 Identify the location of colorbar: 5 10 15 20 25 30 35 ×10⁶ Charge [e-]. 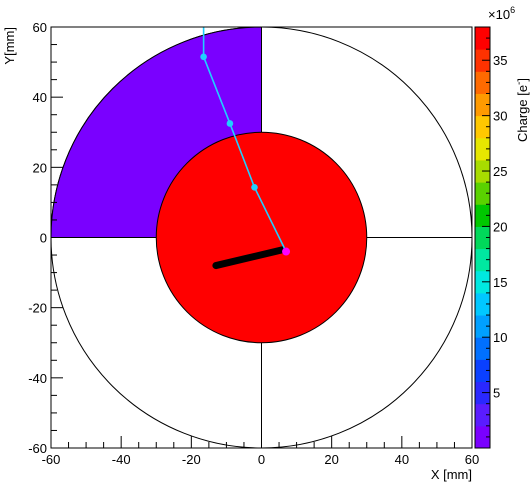
(502, 227).